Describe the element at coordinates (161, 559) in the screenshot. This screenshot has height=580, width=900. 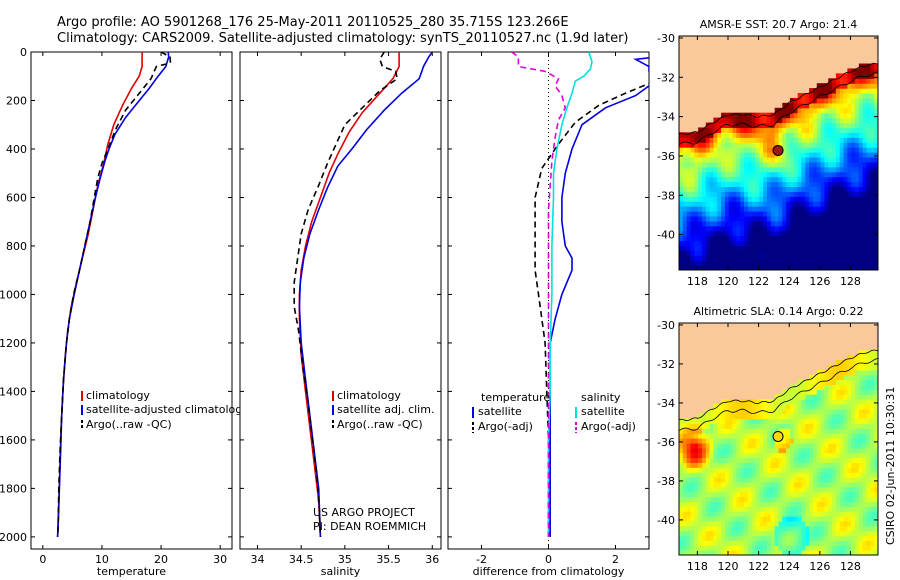
I see `x-tick-label: 20` at that location.